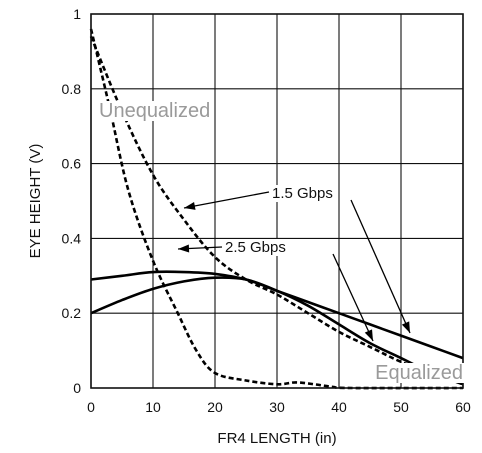 Image resolution: width=482 pixels, height=453 pixels. Describe the element at coordinates (380, 266) in the screenshot. I see `arrow-1-5-gbps-right` at that location.